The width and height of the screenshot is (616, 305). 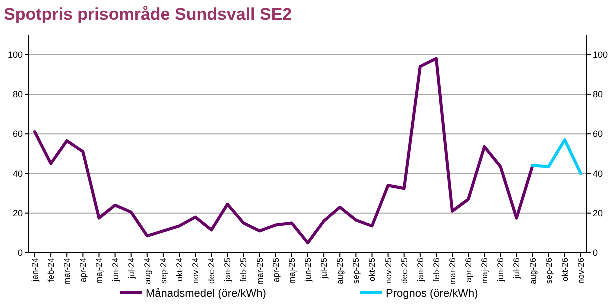 I want to click on chart-title: Spotpris prisområde Sundsvall SE2, so click(x=148, y=14).